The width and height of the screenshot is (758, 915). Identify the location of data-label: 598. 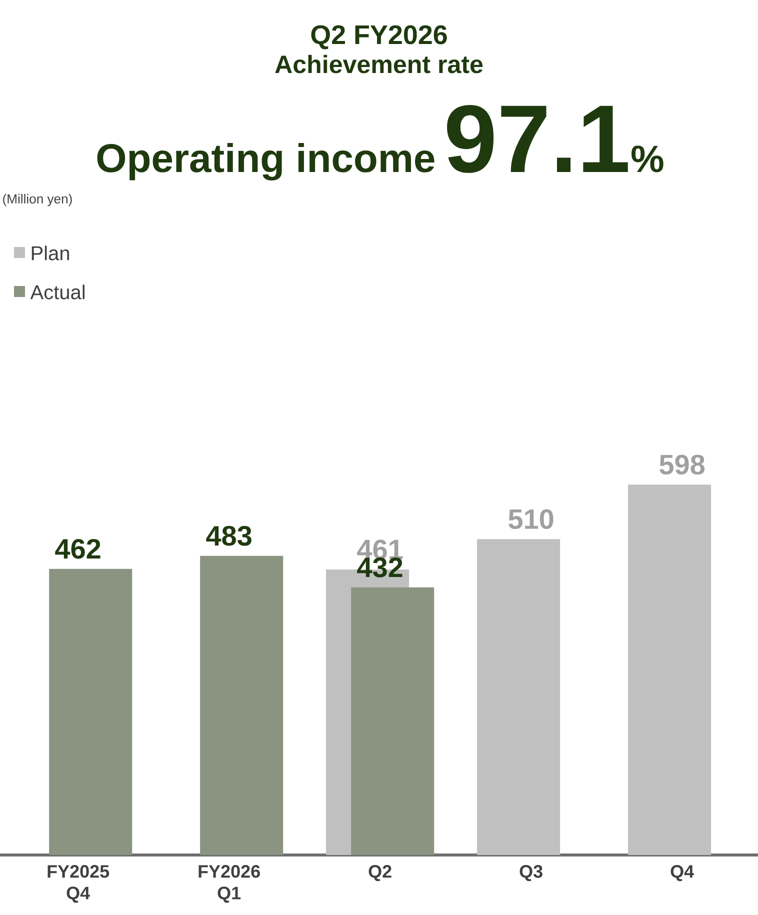
(682, 464).